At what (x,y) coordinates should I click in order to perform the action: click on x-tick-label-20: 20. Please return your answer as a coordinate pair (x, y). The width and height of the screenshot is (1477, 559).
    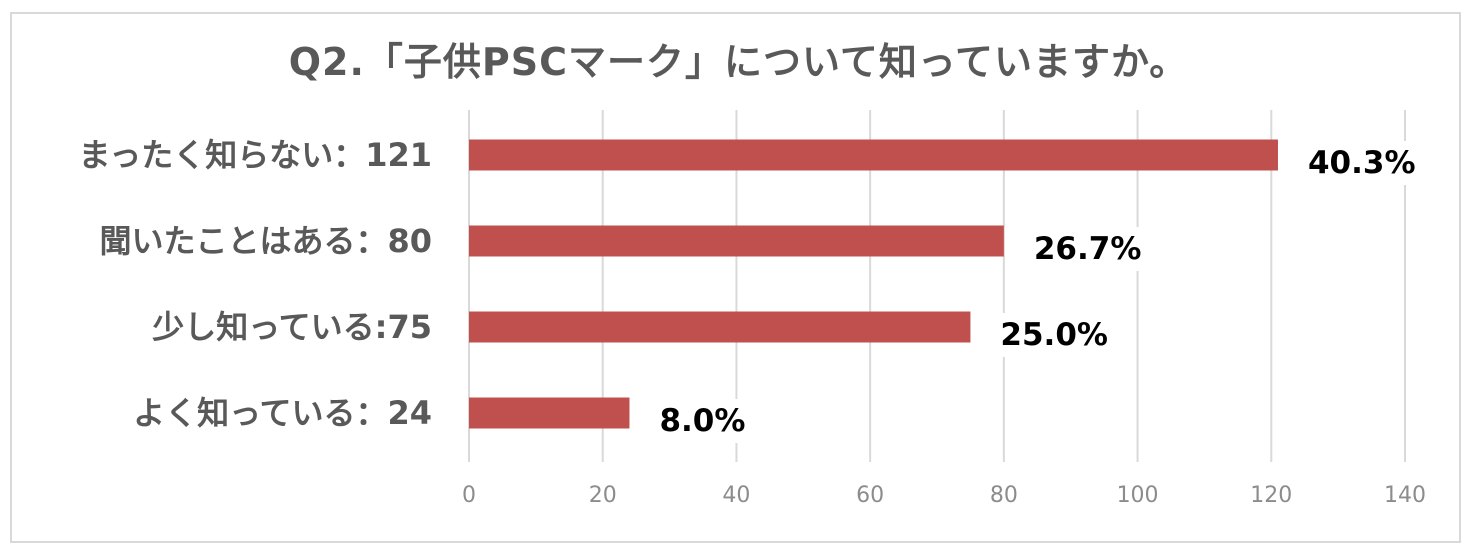
    Looking at the image, I should click on (603, 495).